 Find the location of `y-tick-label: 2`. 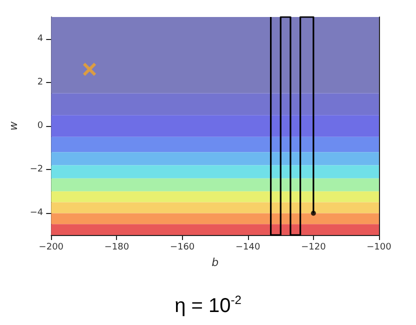

y-tick-label: 2 is located at coordinates (40, 82).